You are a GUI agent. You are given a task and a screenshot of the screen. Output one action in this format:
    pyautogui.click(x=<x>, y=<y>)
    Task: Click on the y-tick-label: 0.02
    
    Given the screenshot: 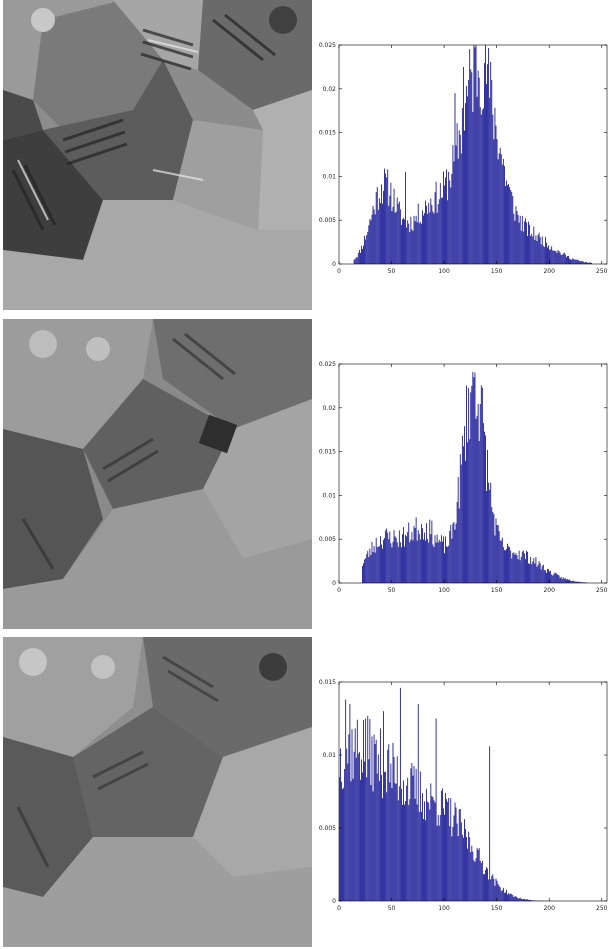 What is the action you would take?
    pyautogui.click(x=330, y=408)
    